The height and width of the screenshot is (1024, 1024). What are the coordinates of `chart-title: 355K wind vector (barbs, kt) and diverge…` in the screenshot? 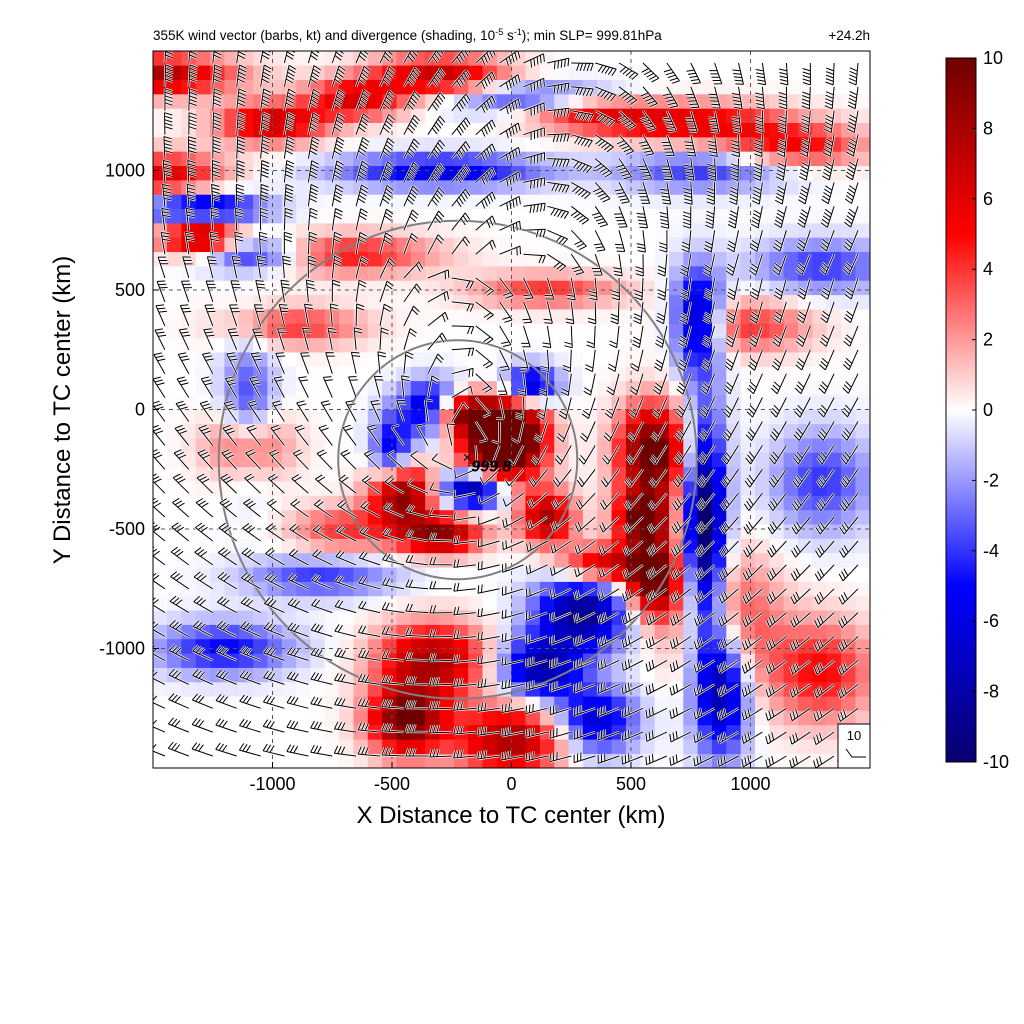 It's located at (407, 35).